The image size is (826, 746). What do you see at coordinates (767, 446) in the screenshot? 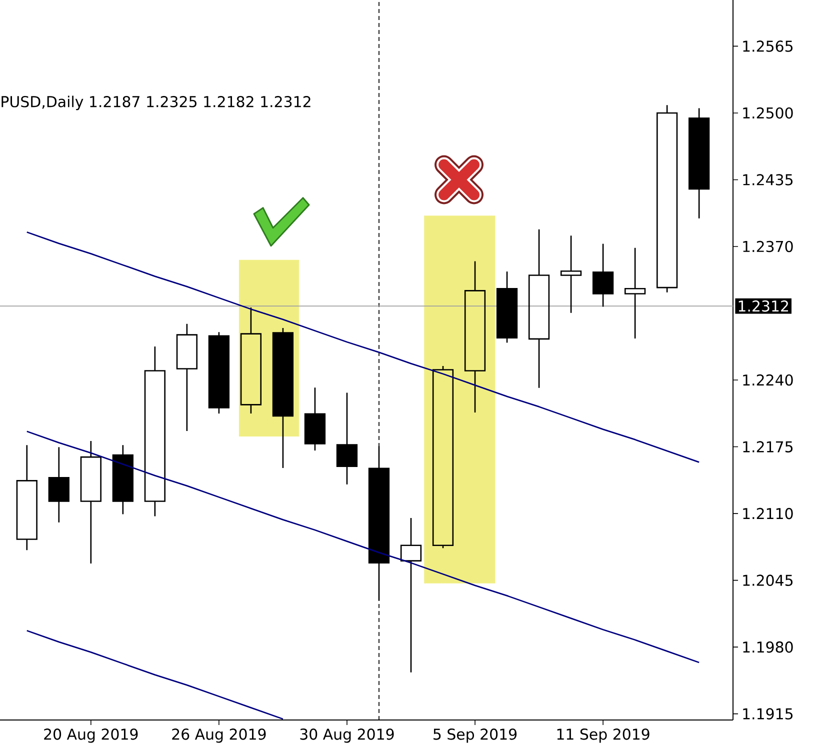
I see `y-tick-label: 1.2175` at bounding box center [767, 446].